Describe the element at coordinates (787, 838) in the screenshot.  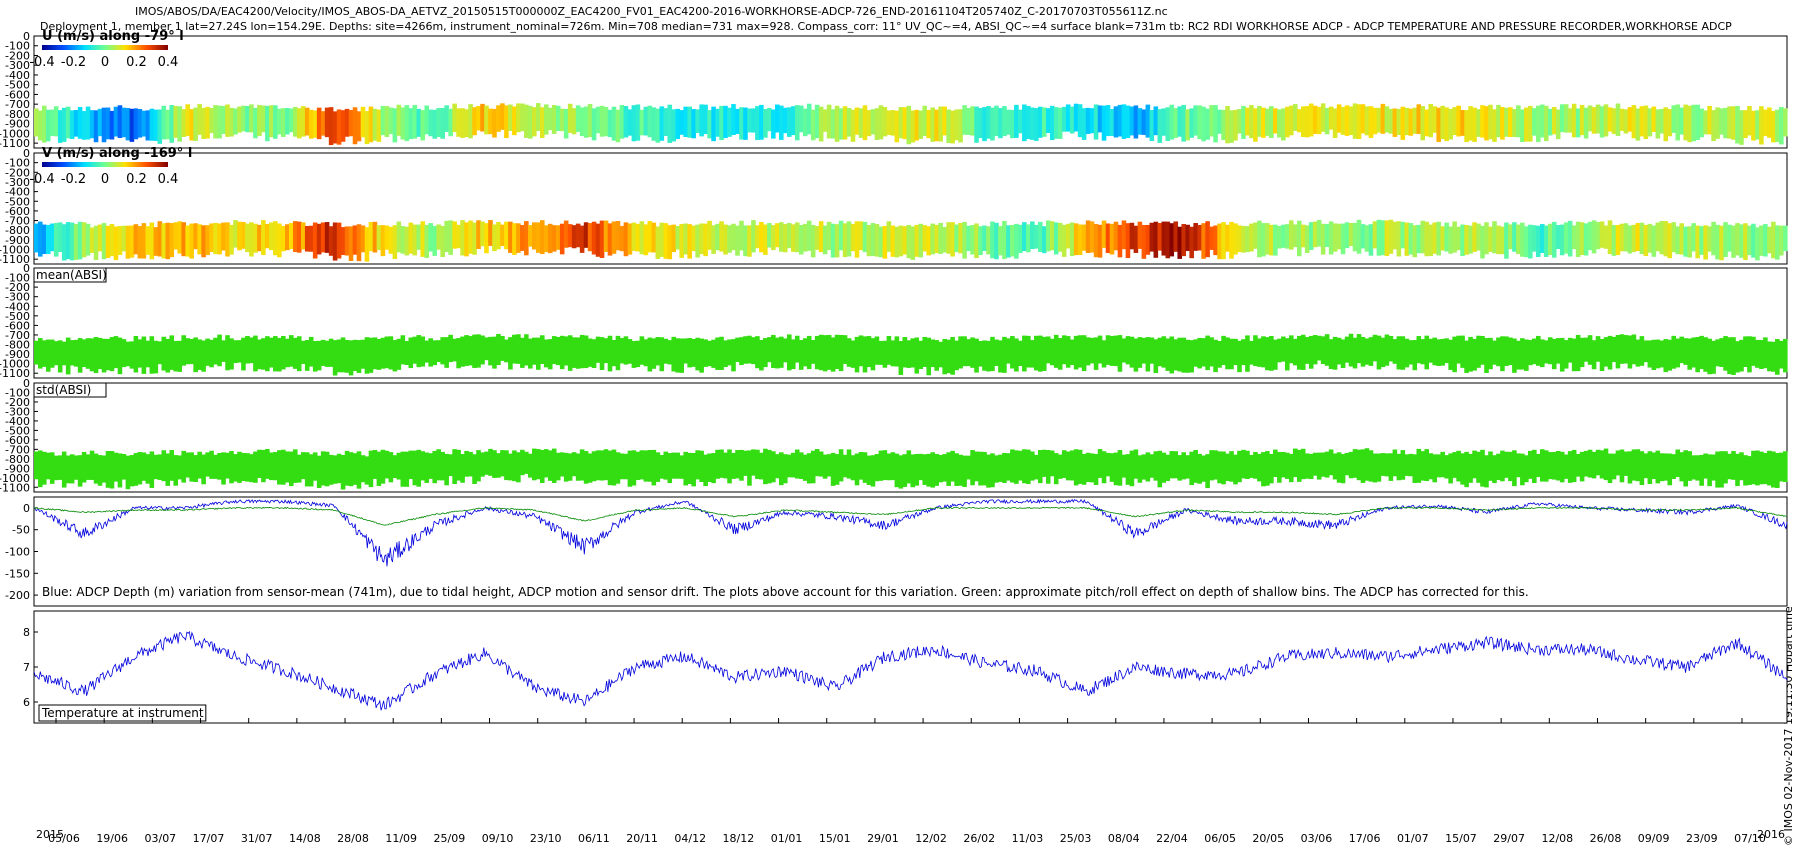
I see `x-tick-label: 01/01` at that location.